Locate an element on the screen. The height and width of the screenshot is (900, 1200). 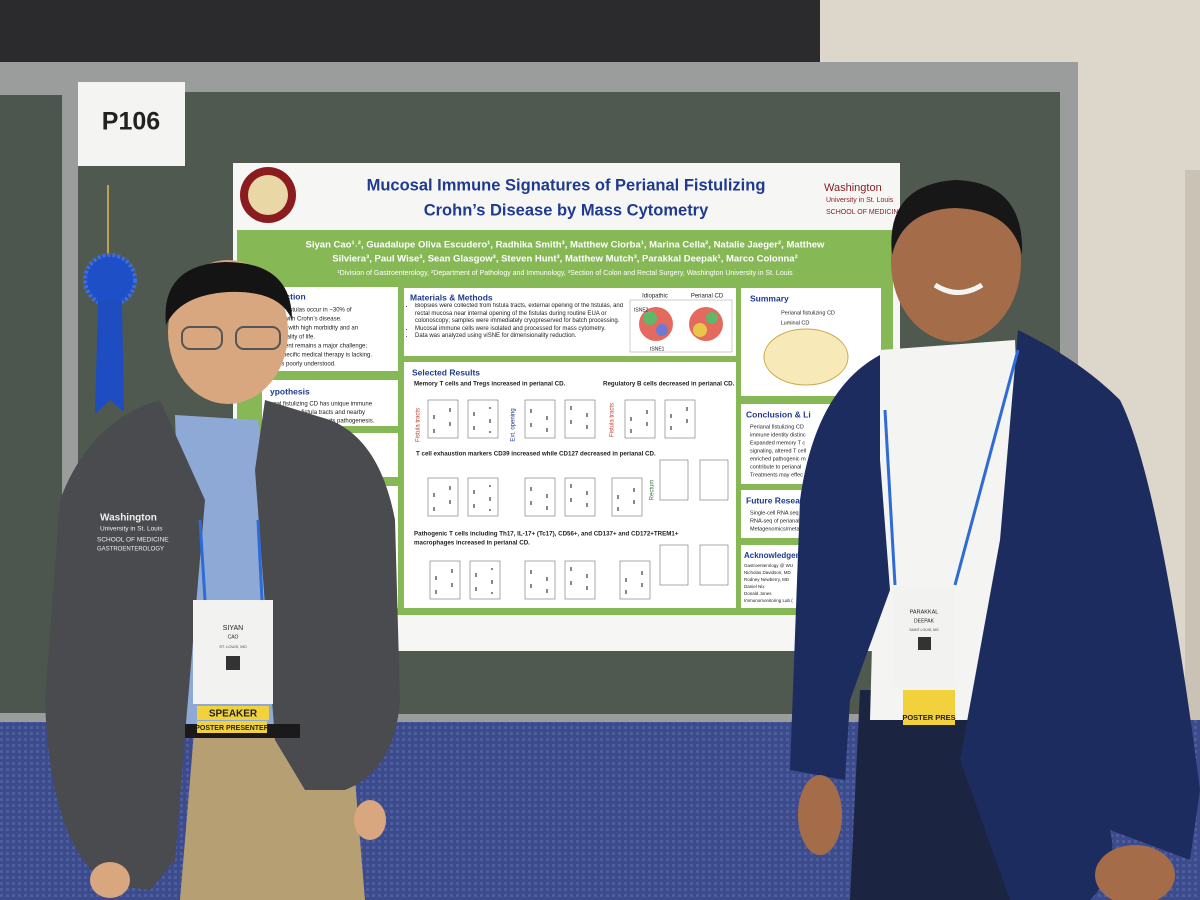
poster-logo: SCHOOL OF MEDICINE is located at coordinates (864, 212).